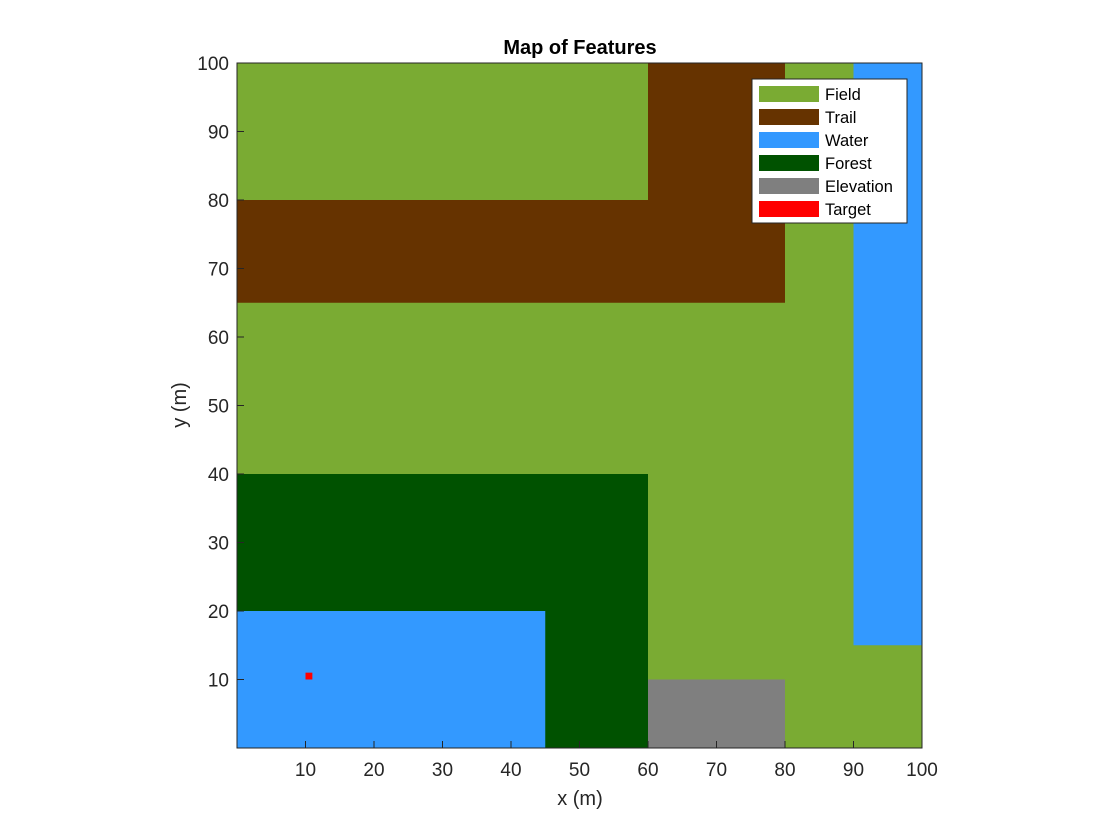 This screenshot has height=840, width=1120. I want to click on legend-label-water: Water, so click(847, 141).